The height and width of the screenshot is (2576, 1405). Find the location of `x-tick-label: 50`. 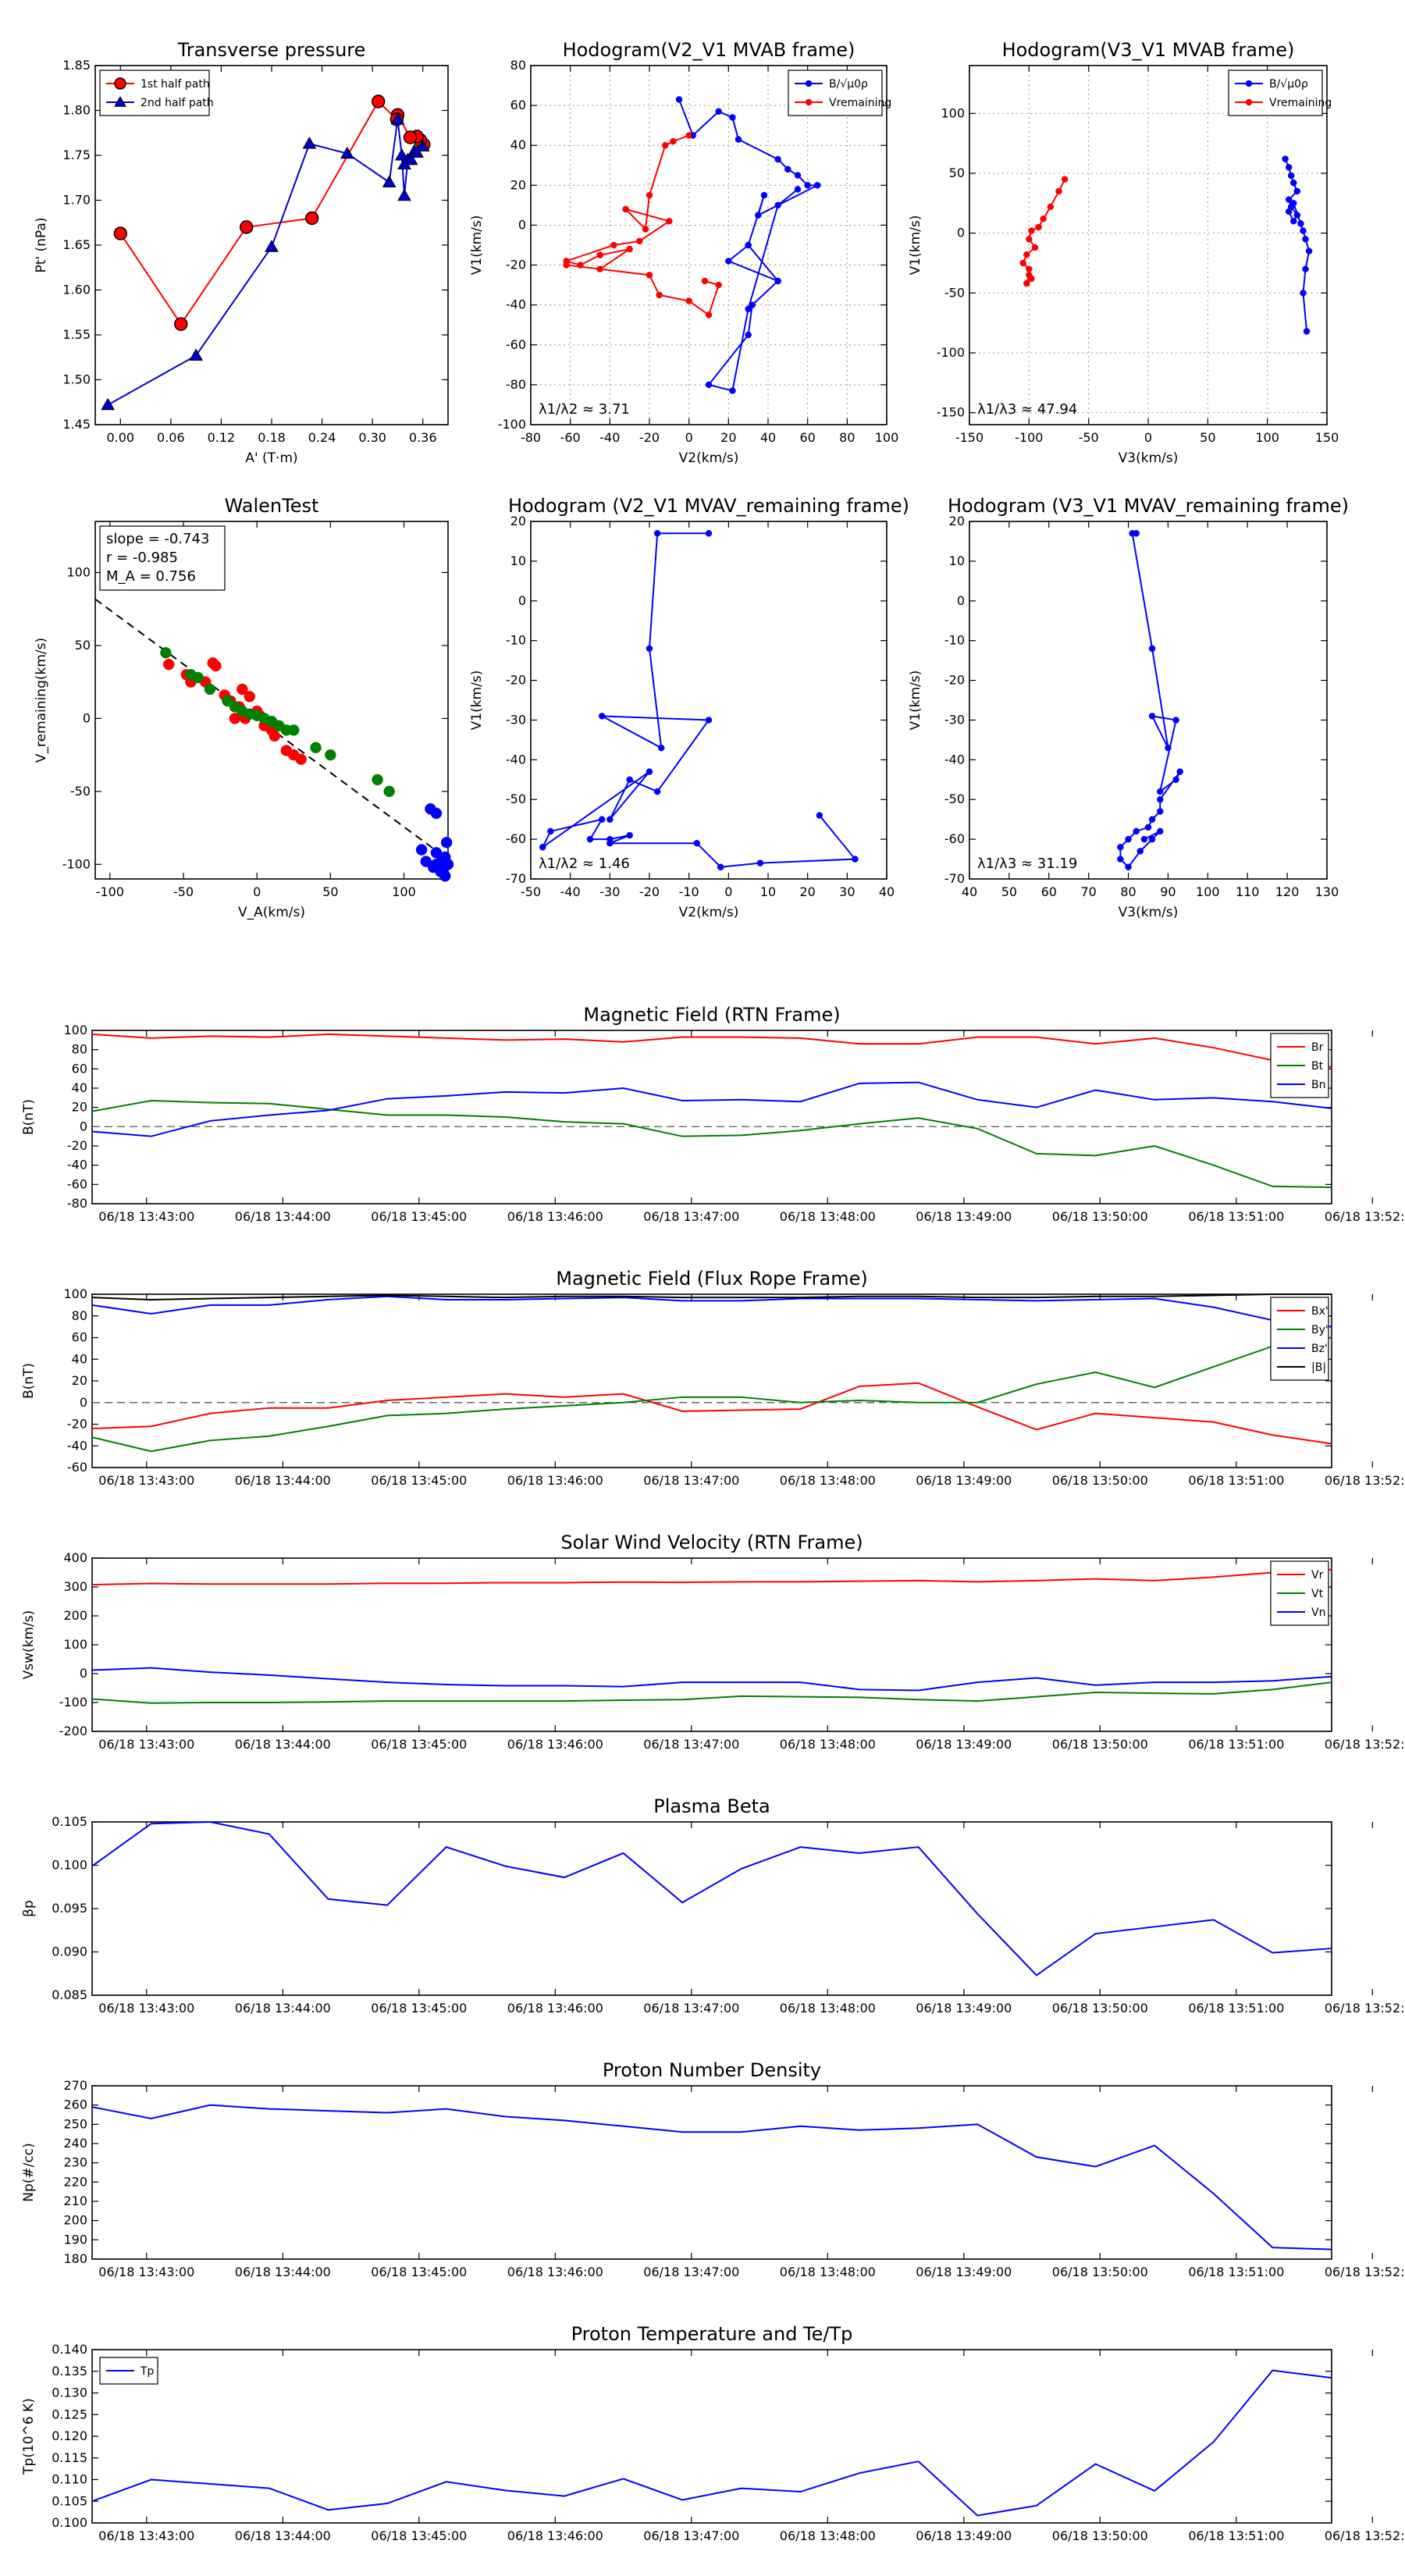

x-tick-label: 50 is located at coordinates (1208, 437).